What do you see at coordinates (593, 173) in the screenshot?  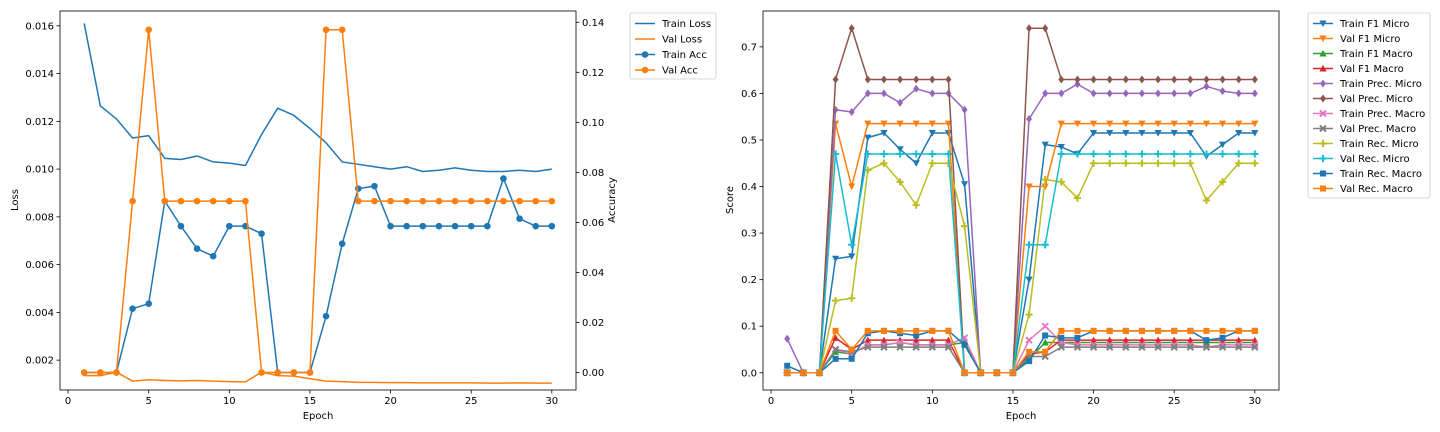 I see `loss-accuracy-y2-tick-label: 0.08` at bounding box center [593, 173].